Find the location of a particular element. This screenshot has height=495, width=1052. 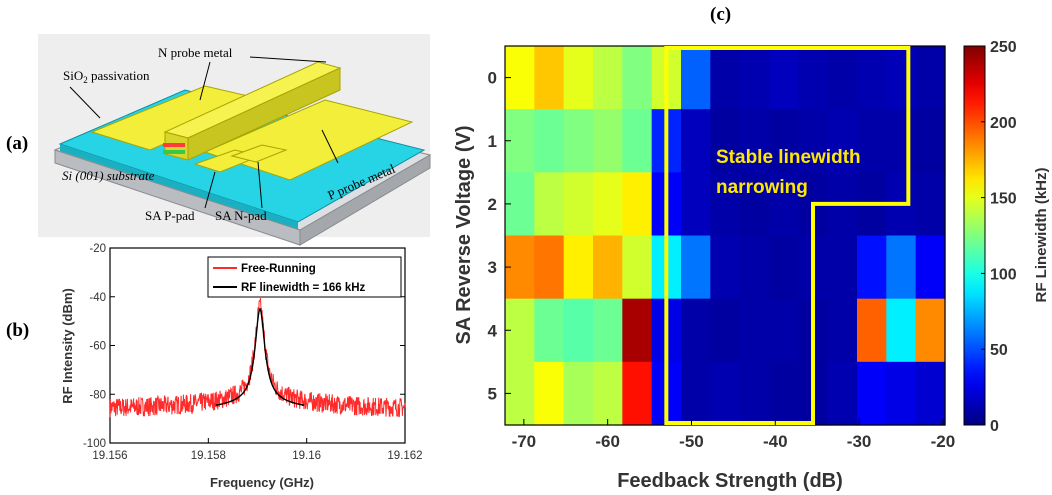

colorbar-tick-label: 50 is located at coordinates (999, 350).